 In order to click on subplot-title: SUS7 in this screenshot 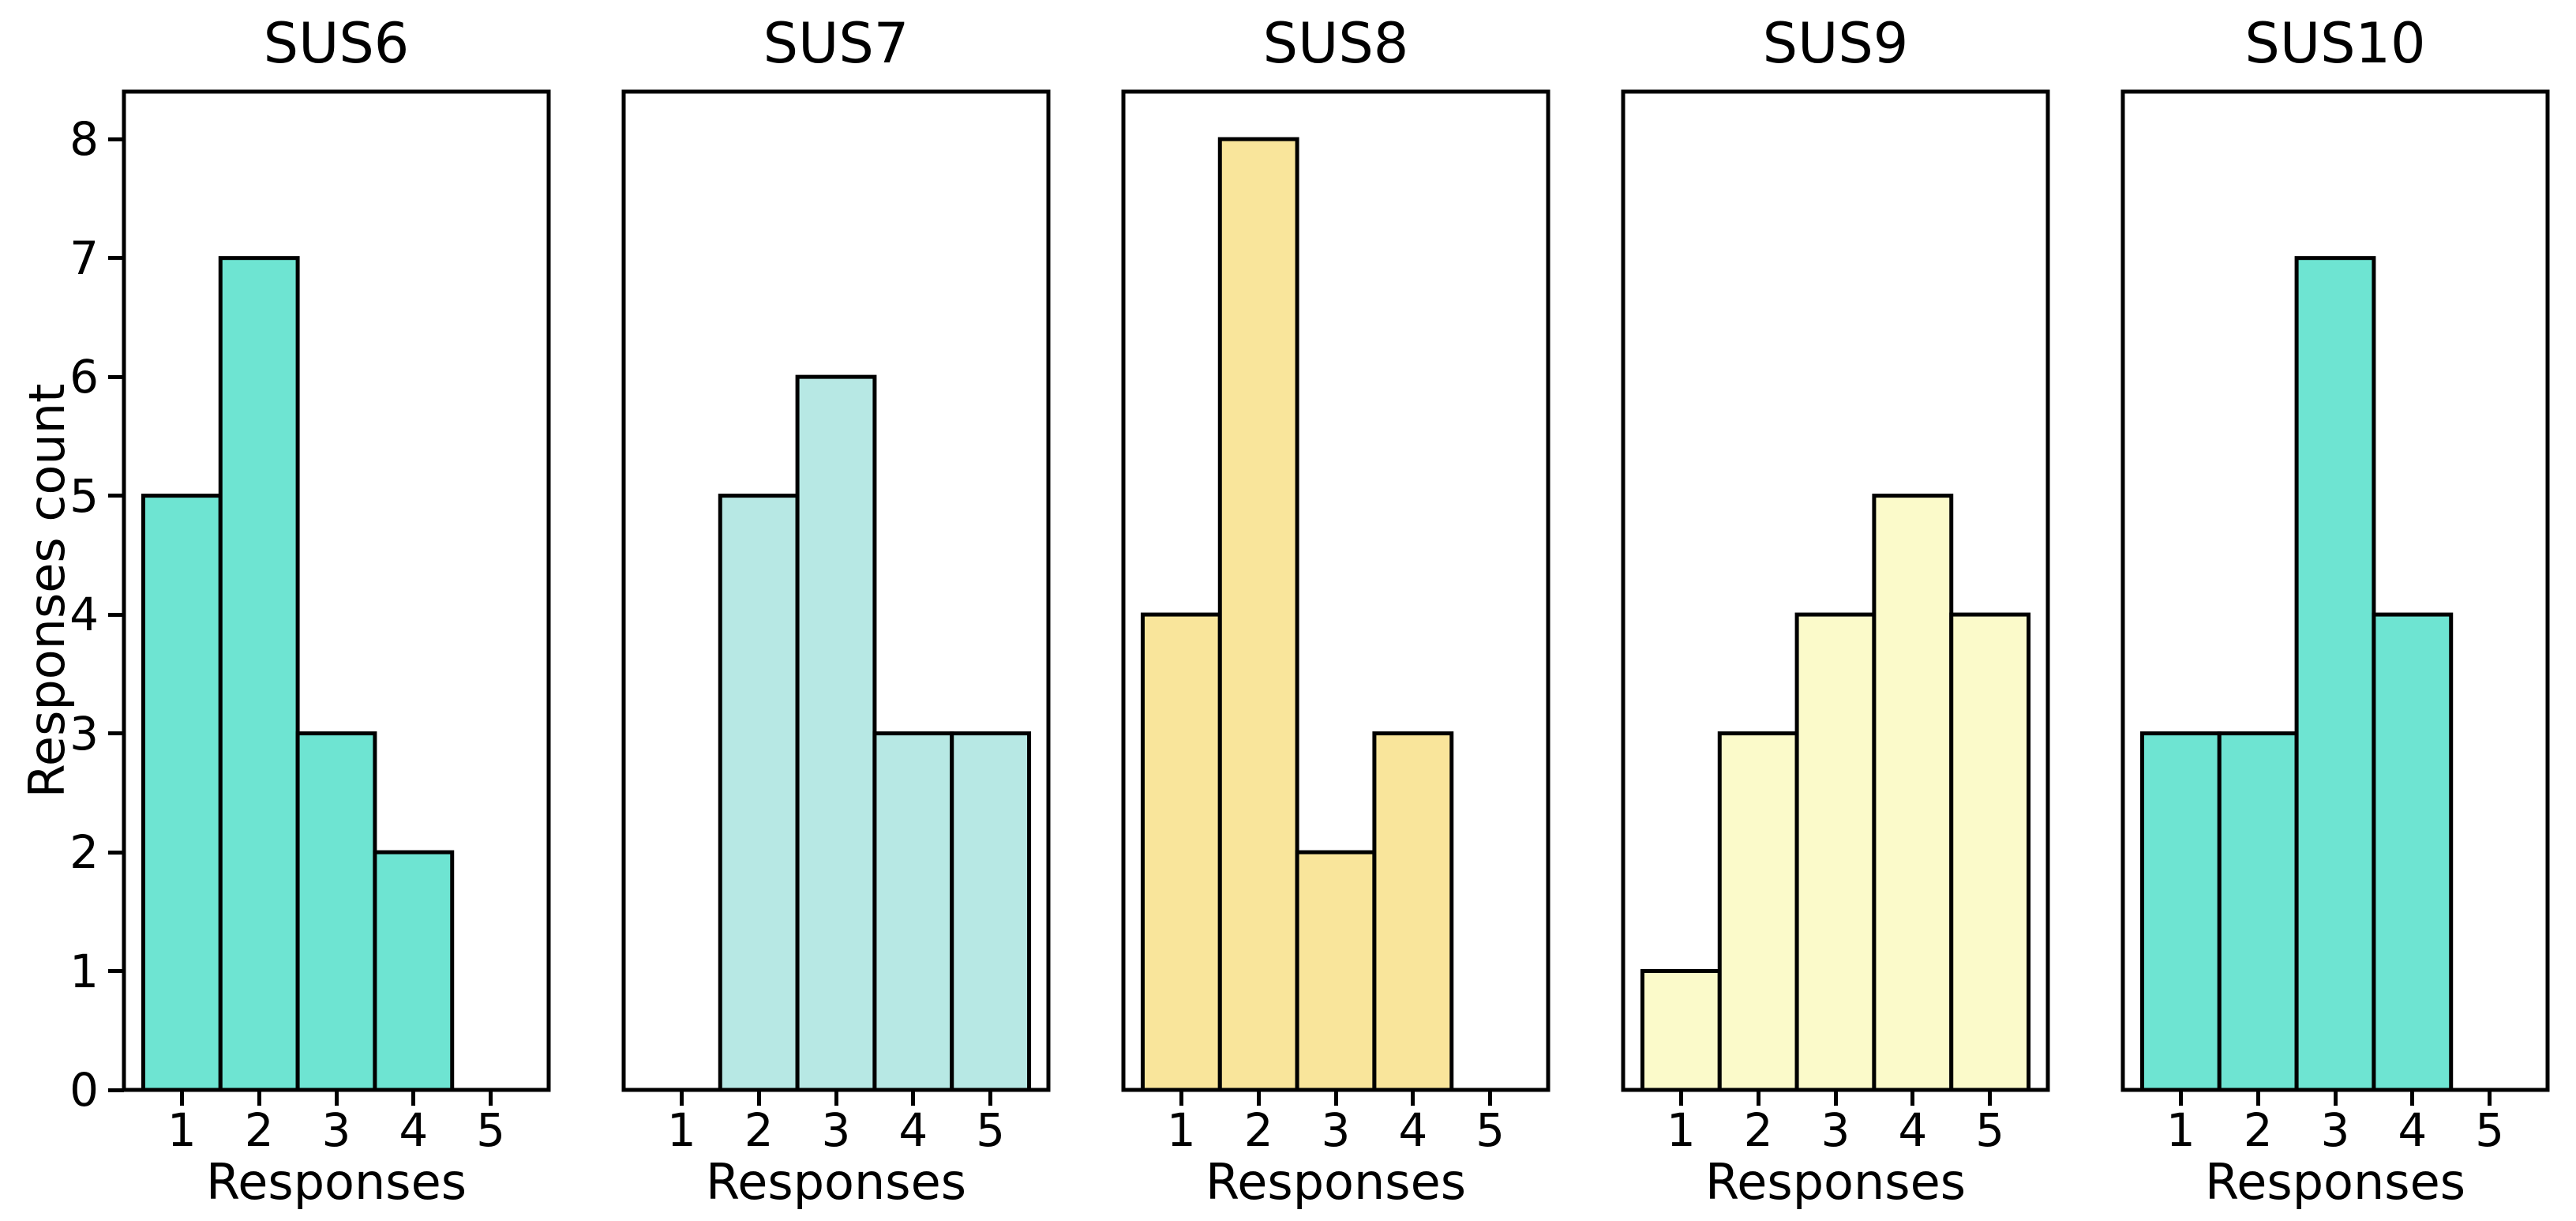, I will do `click(836, 43)`.